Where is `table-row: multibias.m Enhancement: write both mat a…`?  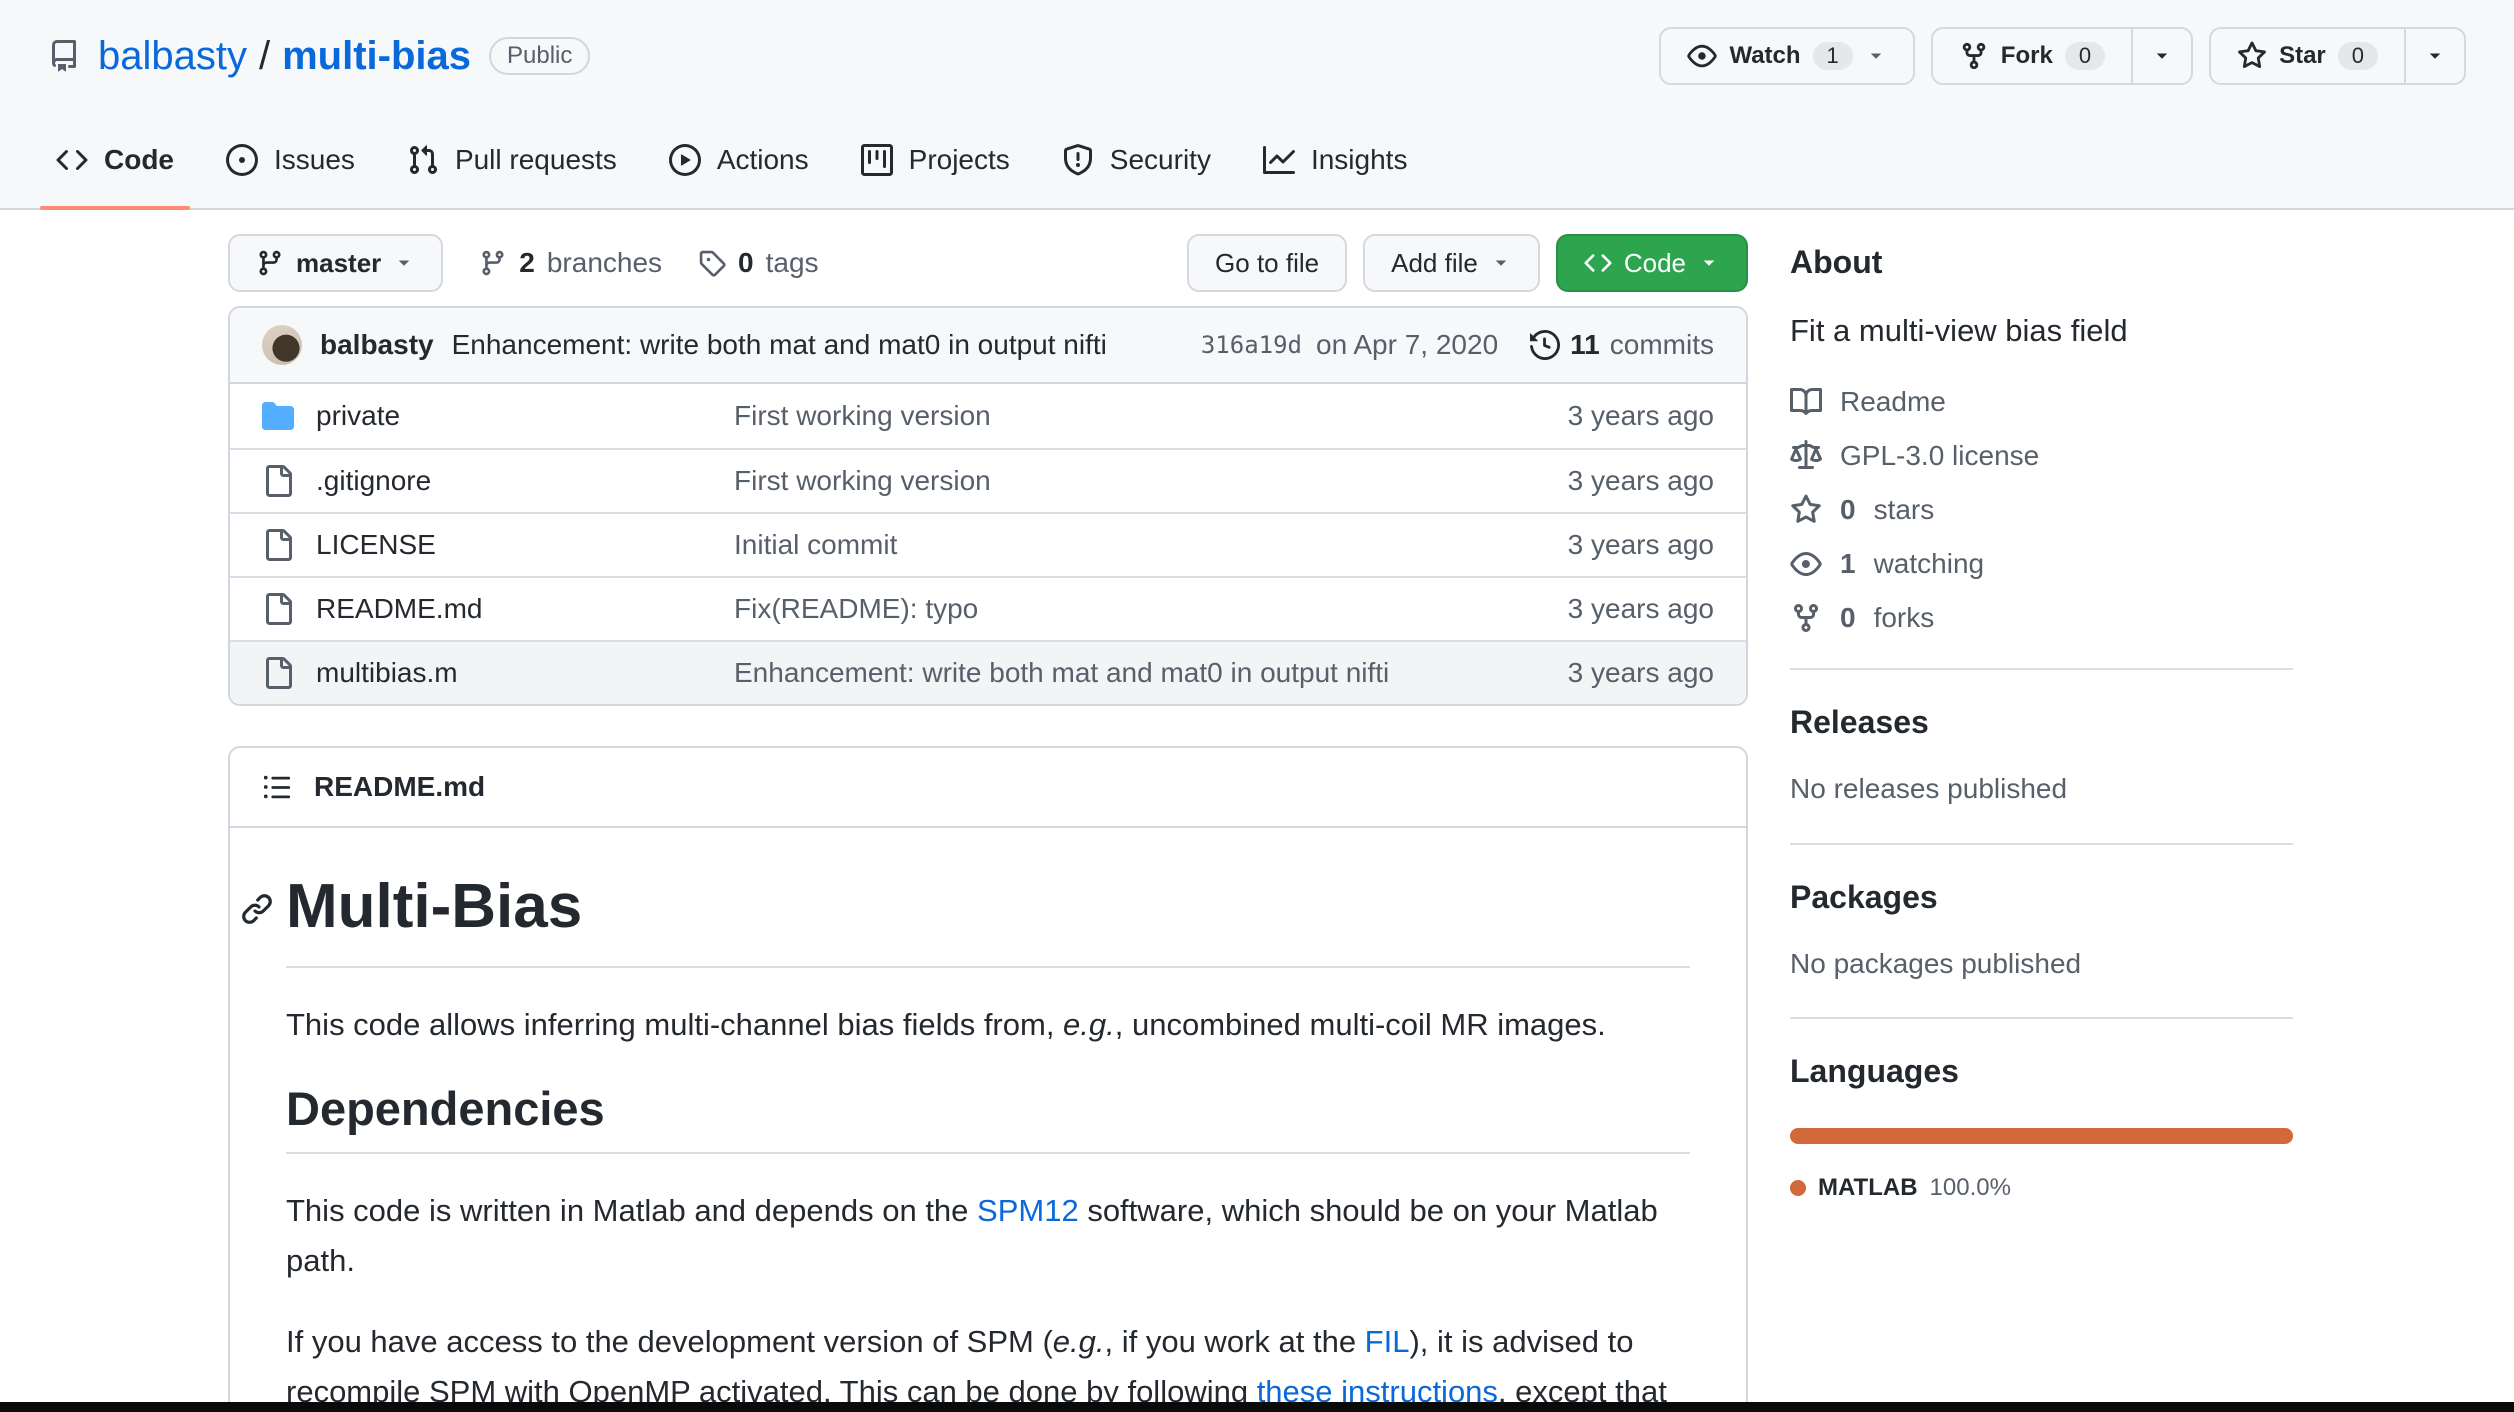 table-row: multibias.m Enhancement: write both mat a… is located at coordinates (988, 672).